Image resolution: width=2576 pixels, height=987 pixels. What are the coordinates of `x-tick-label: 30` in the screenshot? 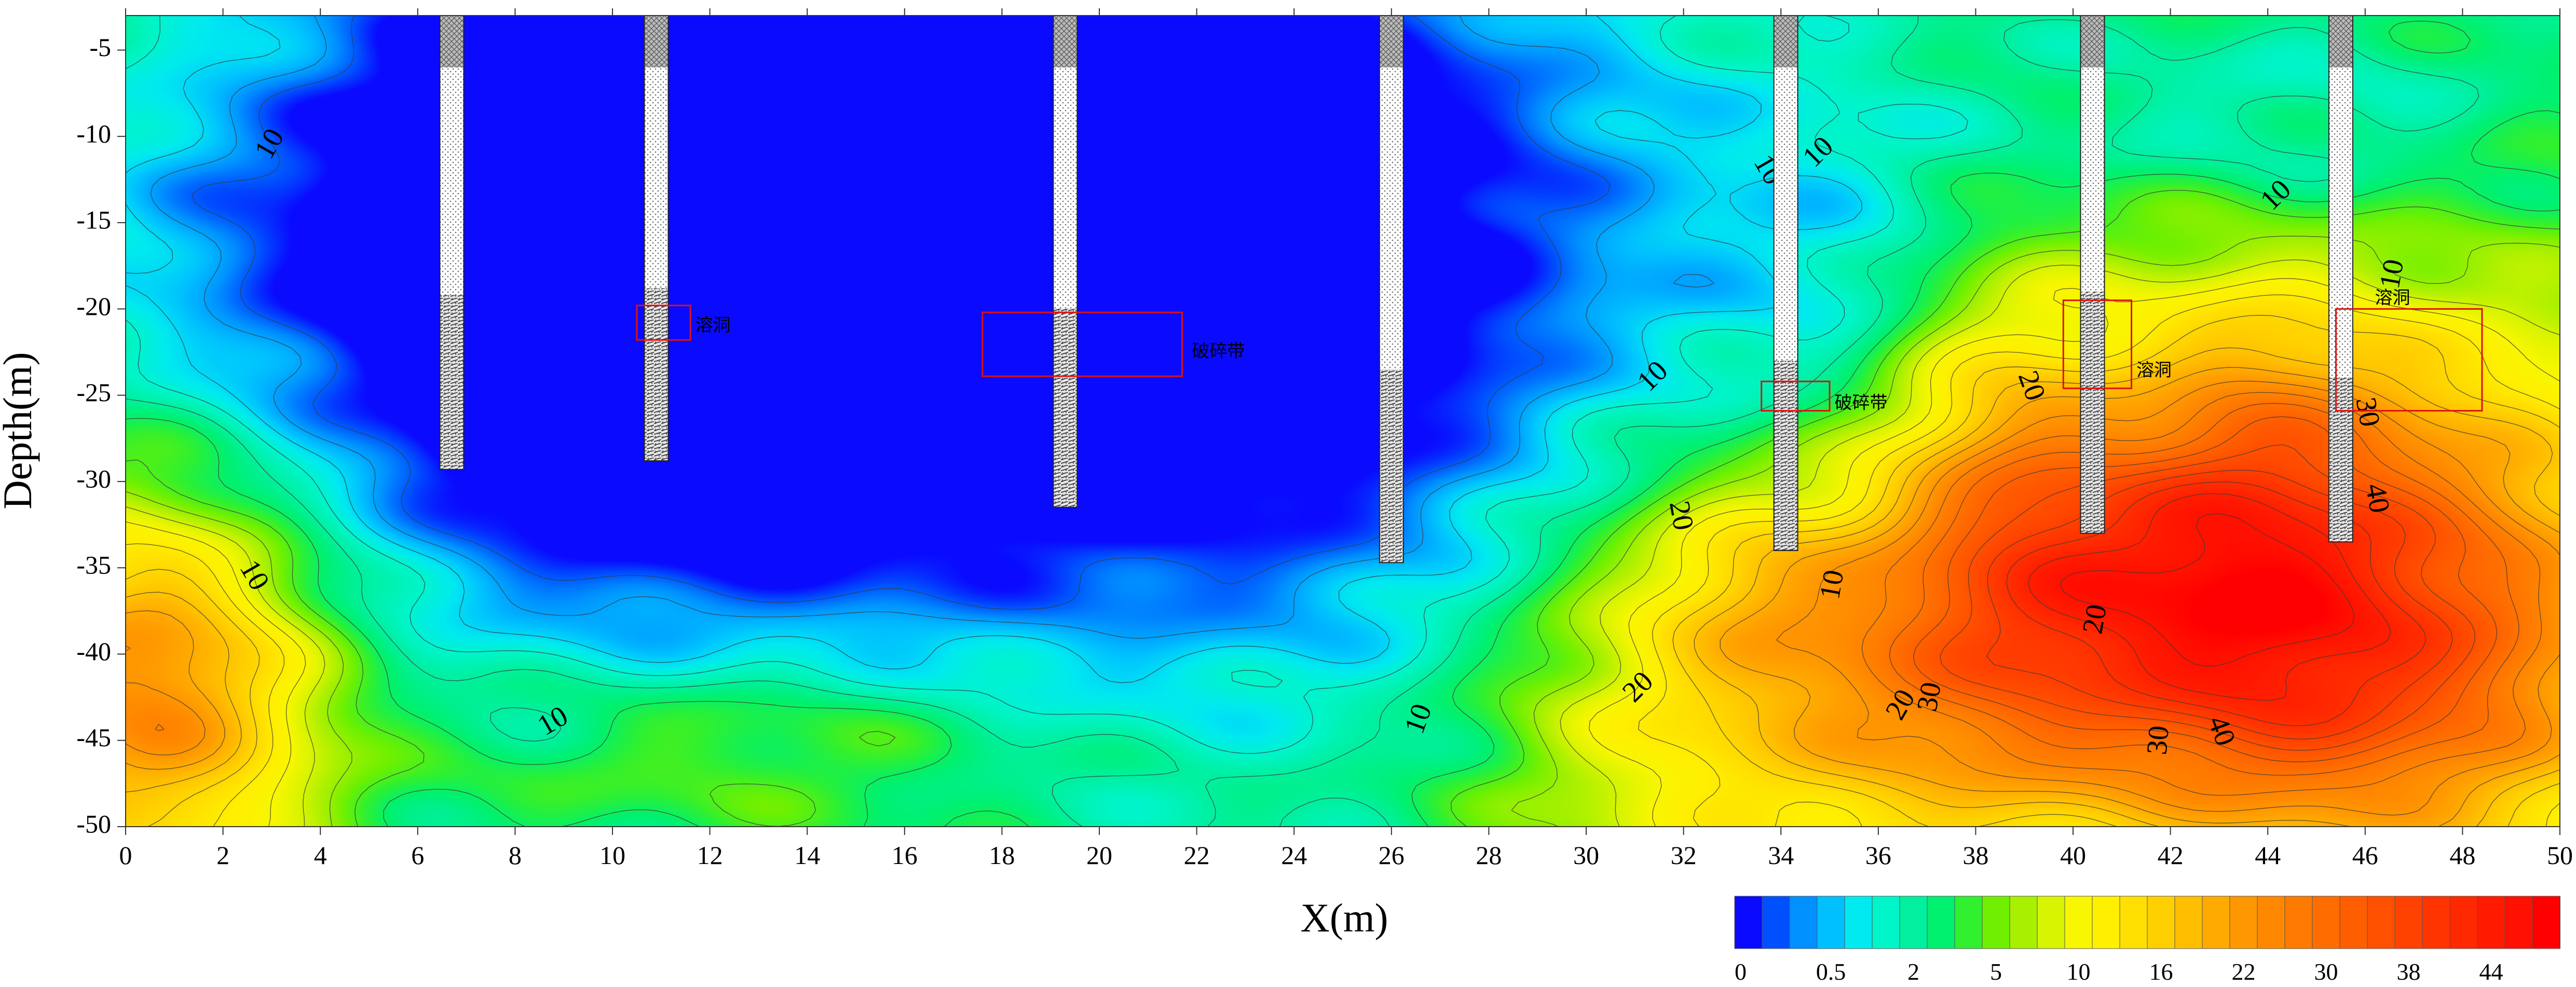 It's located at (1586, 855).